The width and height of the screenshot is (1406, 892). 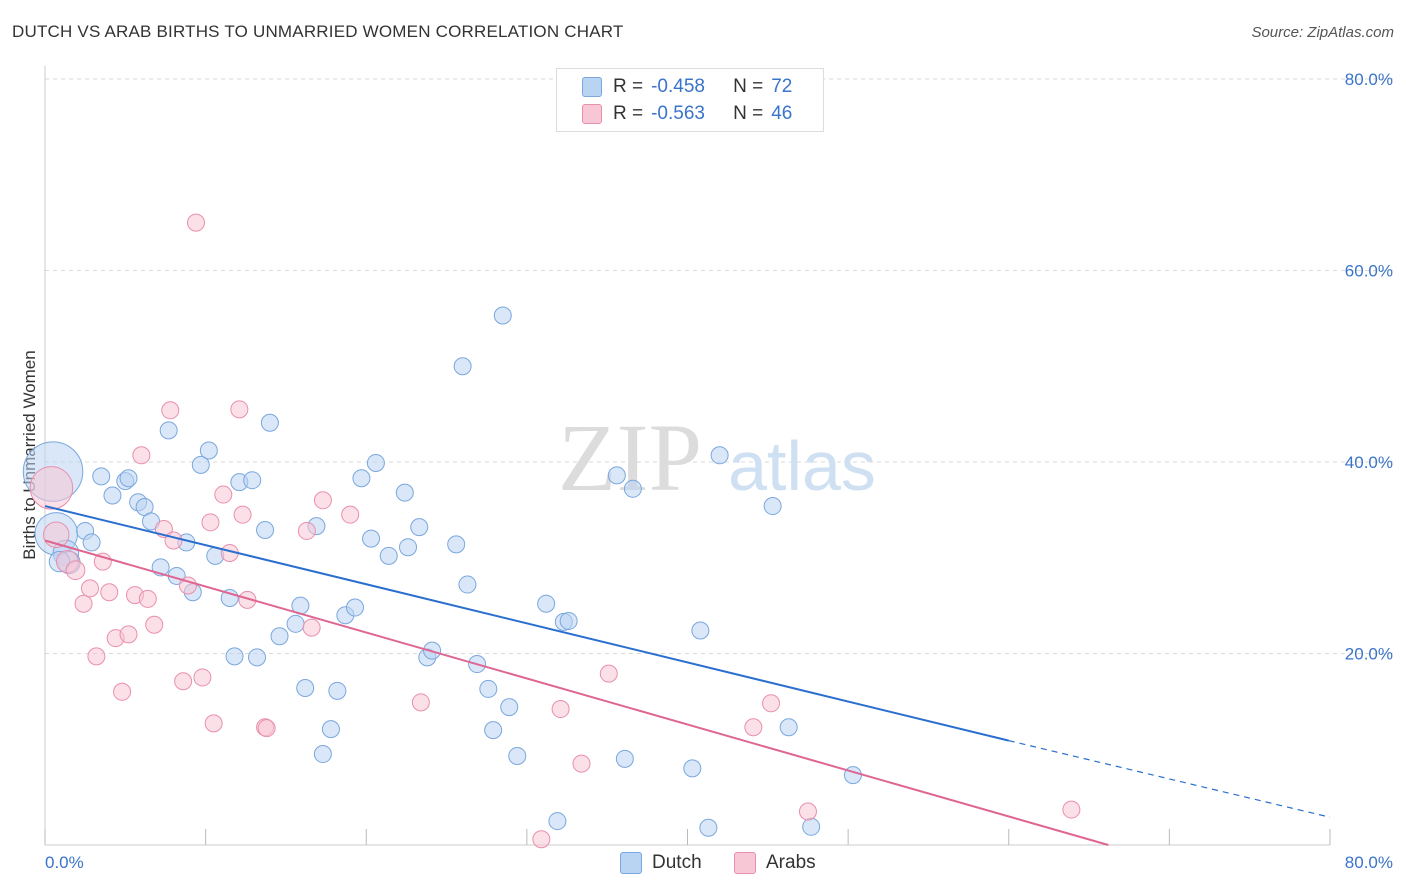 What do you see at coordinates (703, 865) in the screenshot?
I see `series-legend: Dutch Arabs` at bounding box center [703, 865].